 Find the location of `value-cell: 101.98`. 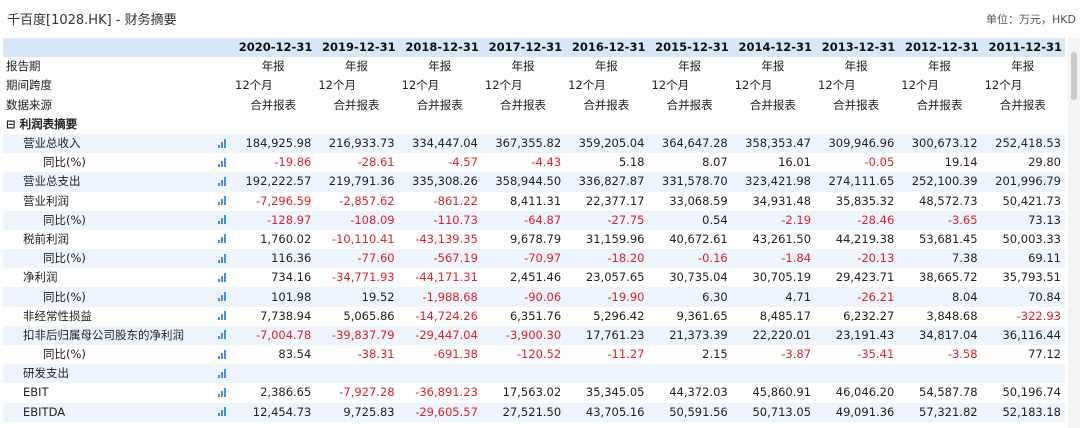

value-cell: 101.98 is located at coordinates (274, 297).